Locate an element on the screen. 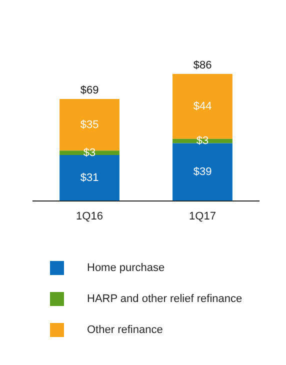 The width and height of the screenshot is (286, 365). legend-label: Home purchase is located at coordinates (126, 268).